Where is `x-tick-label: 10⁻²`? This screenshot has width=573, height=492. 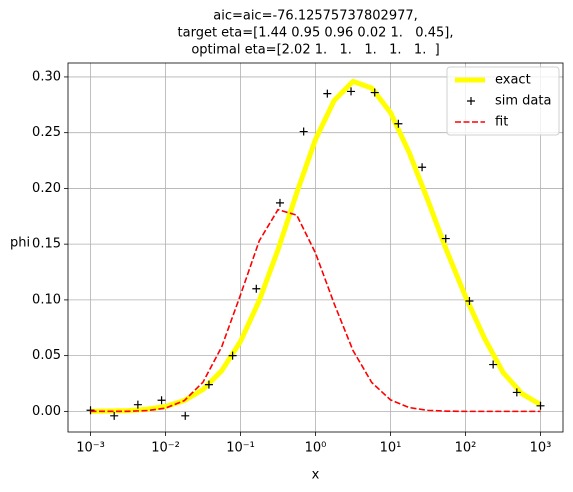
x-tick-label: 10⁻² is located at coordinates (165, 448).